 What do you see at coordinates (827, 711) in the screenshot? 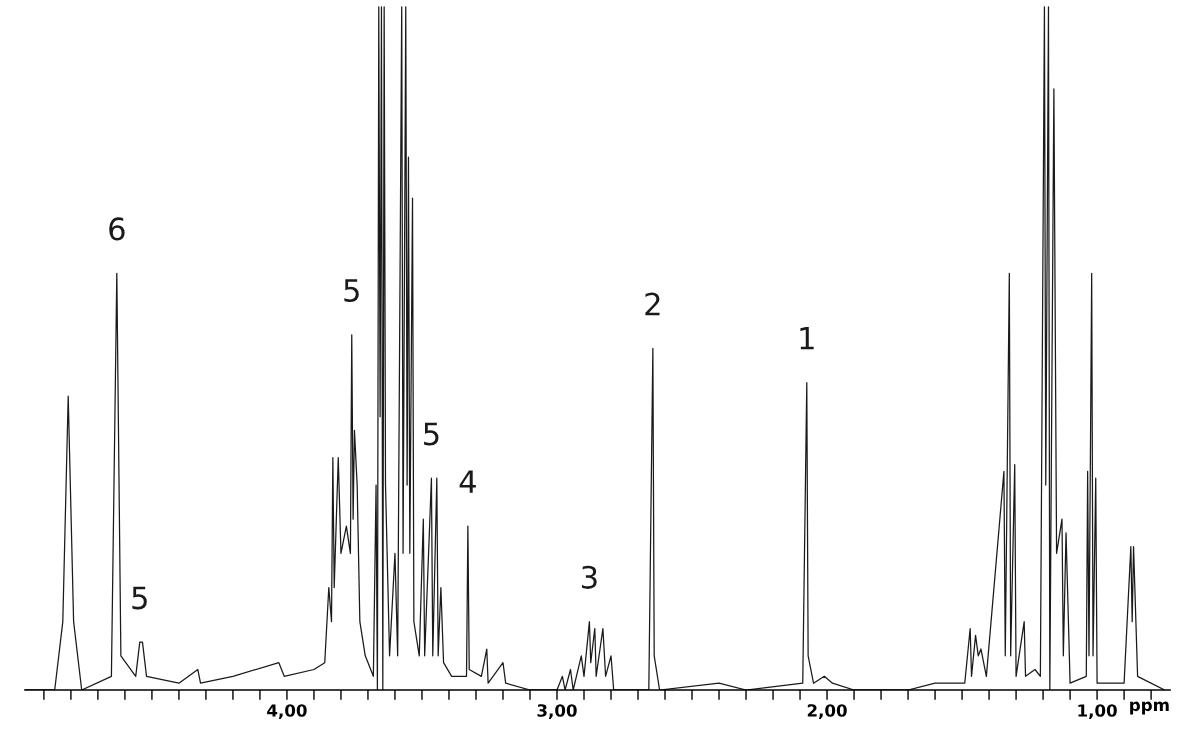
I see `x-tick-label: 2,00` at bounding box center [827, 711].